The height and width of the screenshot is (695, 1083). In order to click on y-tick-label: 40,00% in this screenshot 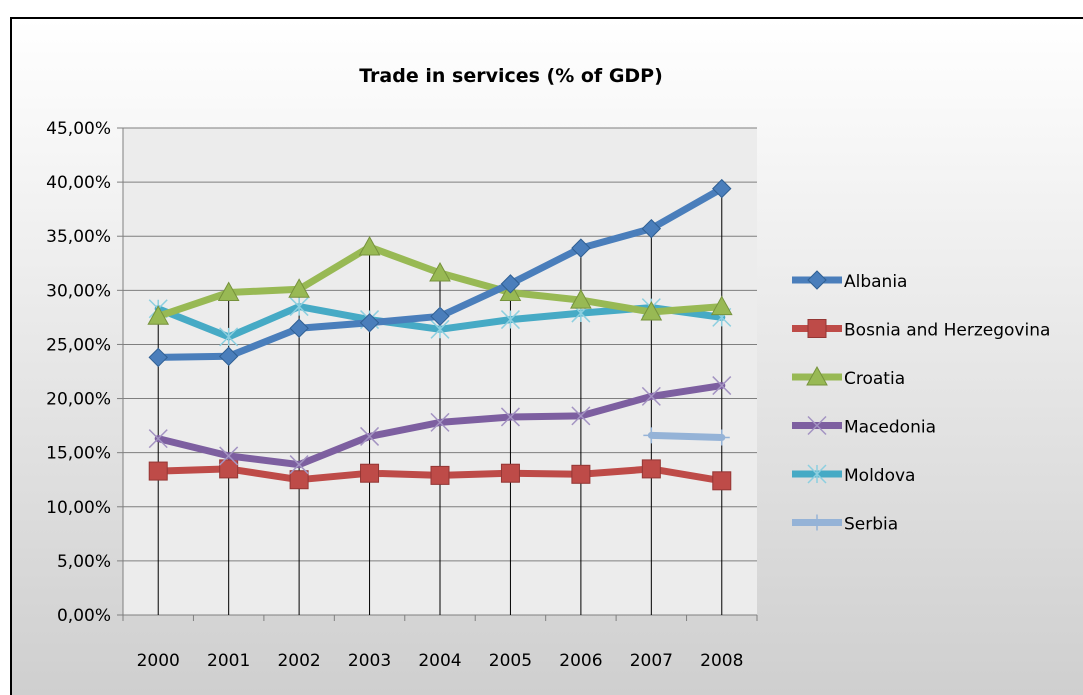, I will do `click(78, 183)`.